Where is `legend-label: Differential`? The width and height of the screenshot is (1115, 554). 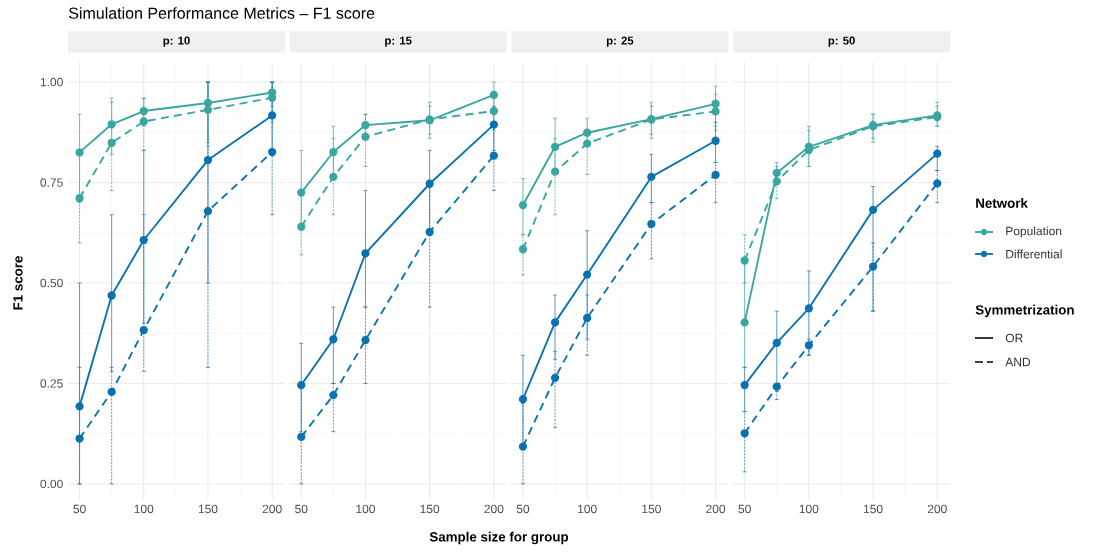
legend-label: Differential is located at coordinates (1034, 254).